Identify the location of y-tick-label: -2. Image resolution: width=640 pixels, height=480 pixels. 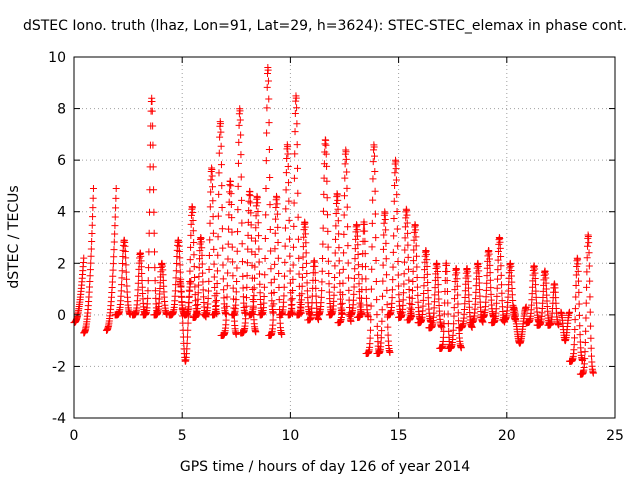
(59, 367).